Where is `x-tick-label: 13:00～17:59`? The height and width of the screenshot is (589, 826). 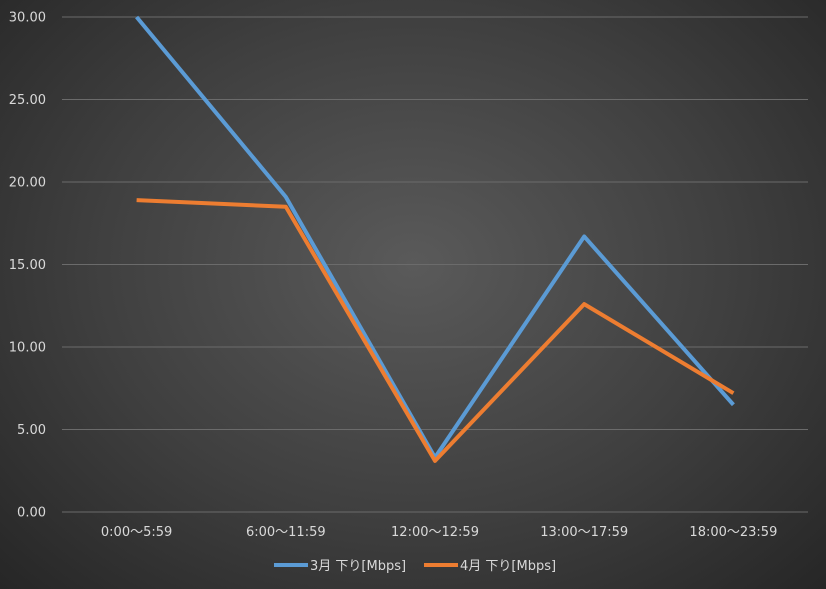 x-tick-label: 13:00～17:59 is located at coordinates (584, 532).